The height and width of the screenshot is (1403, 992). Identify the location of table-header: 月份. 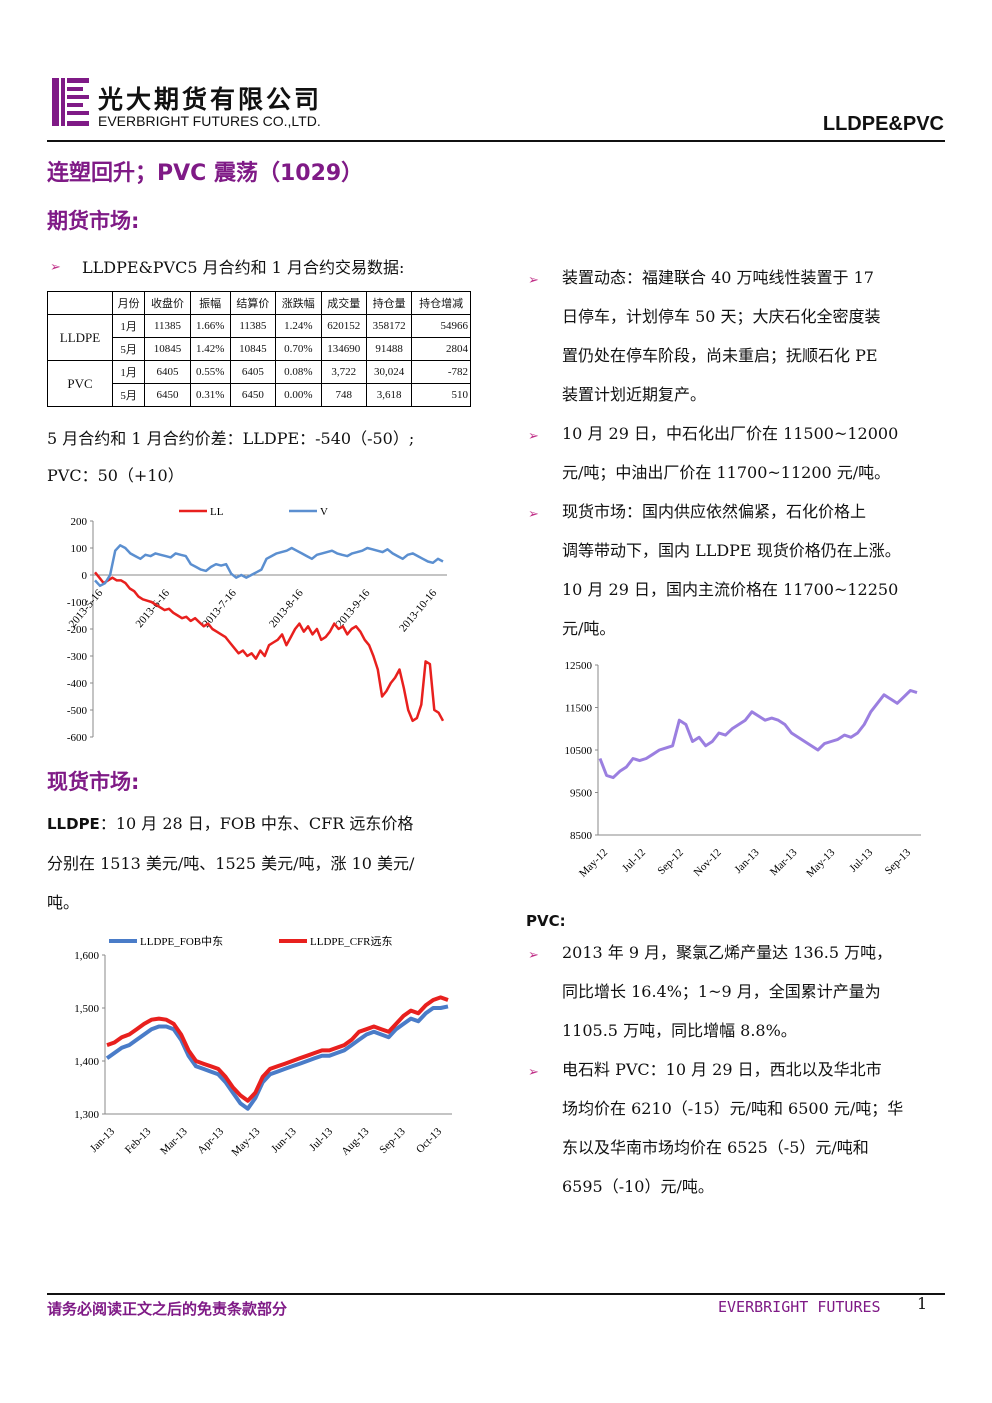
(128, 303).